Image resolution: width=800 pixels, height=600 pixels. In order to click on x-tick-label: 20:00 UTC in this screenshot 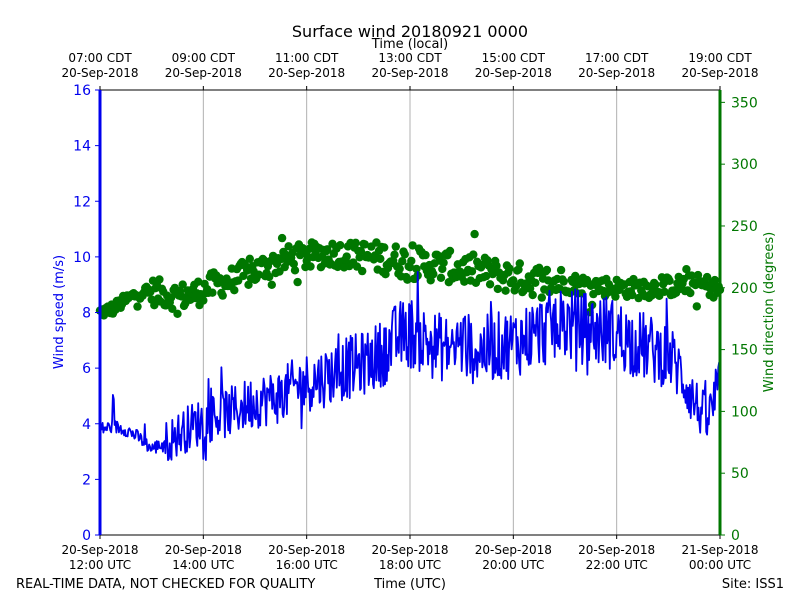, I will do `click(513, 565)`.